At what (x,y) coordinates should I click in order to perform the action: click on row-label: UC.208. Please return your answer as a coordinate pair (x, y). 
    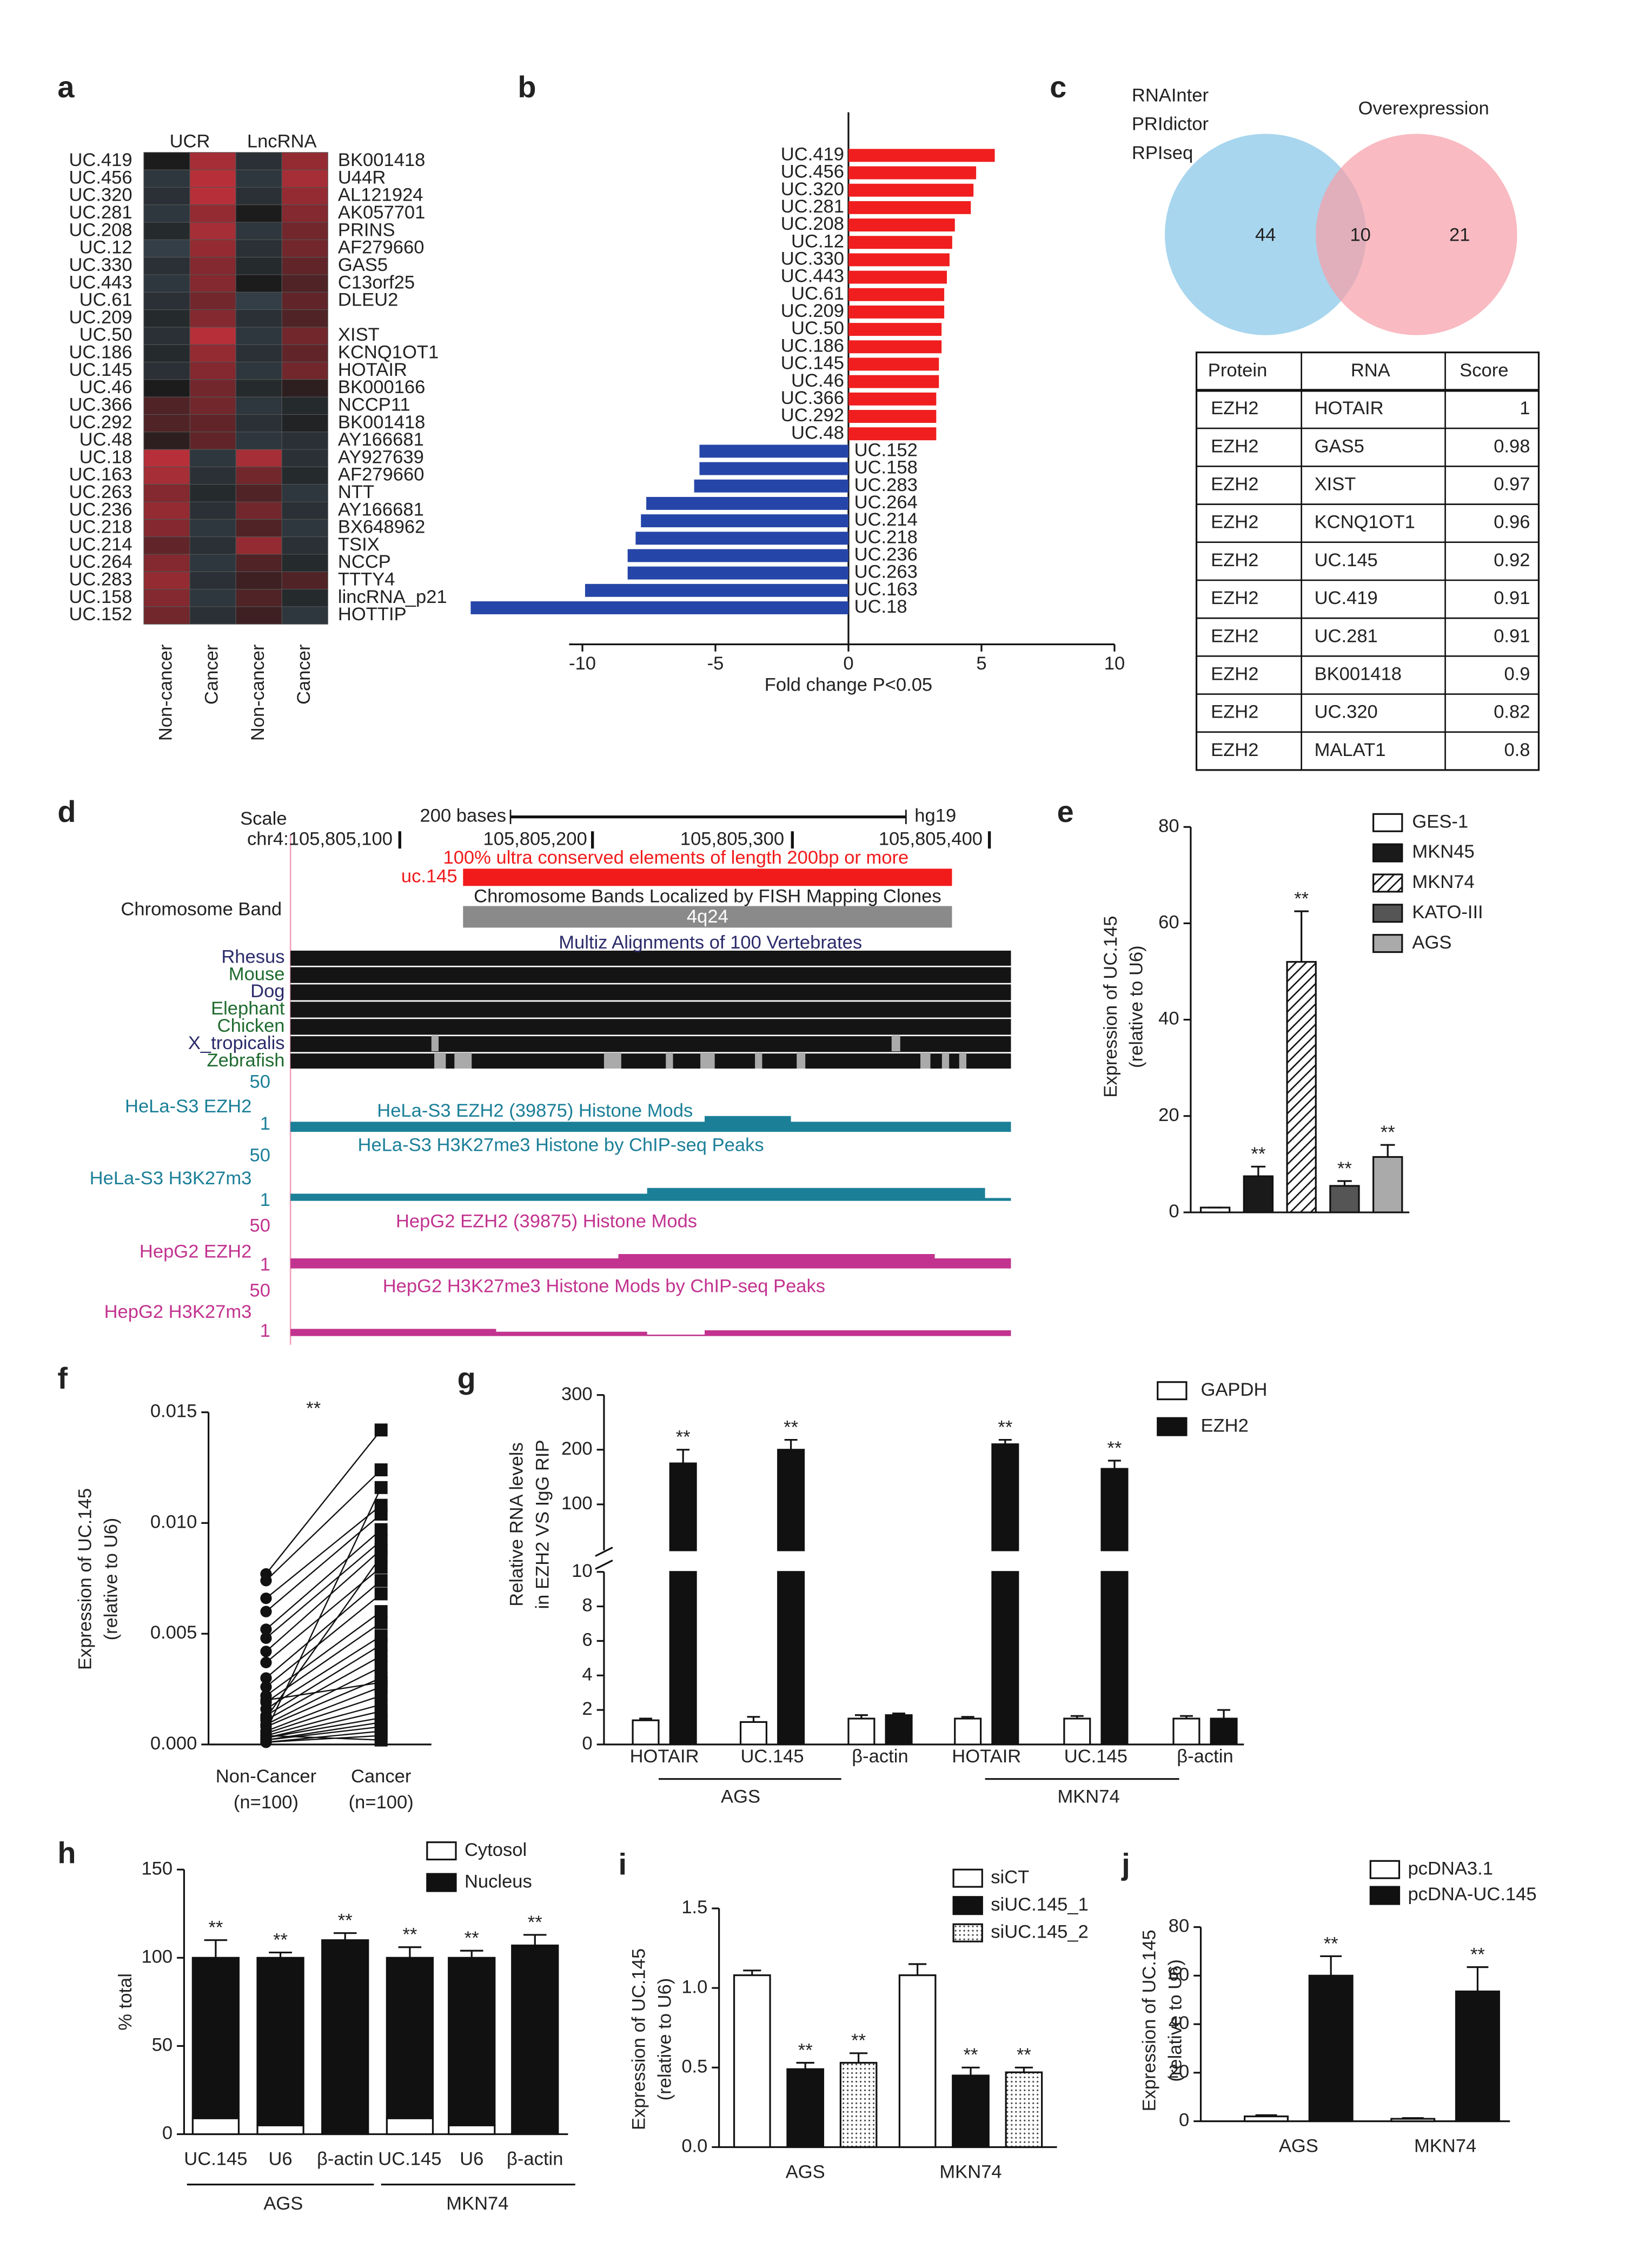
    Looking at the image, I should click on (100, 230).